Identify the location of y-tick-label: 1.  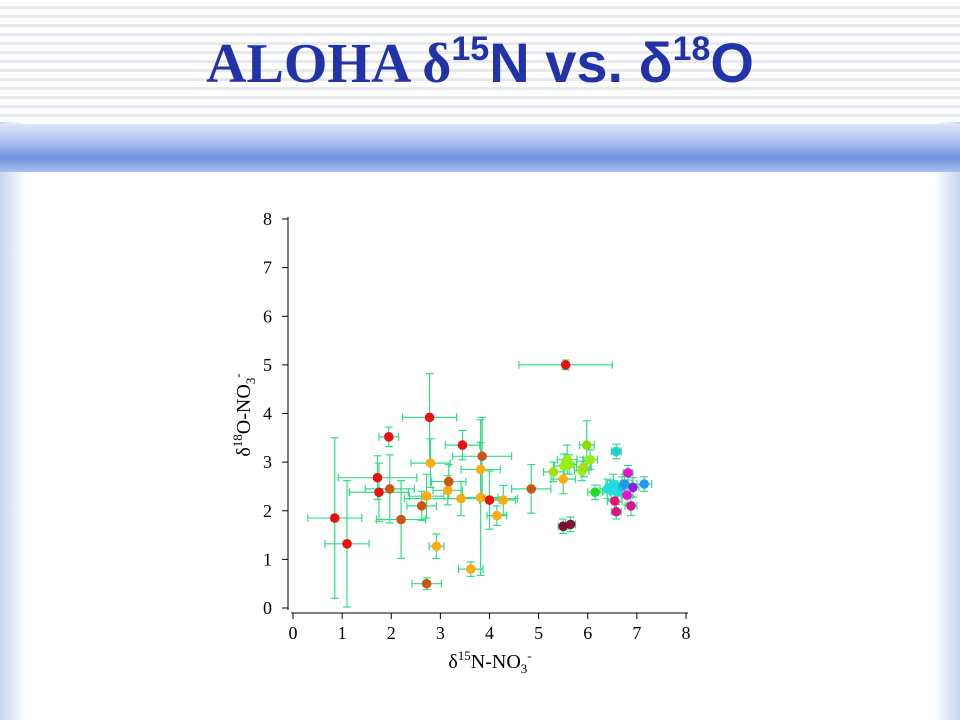
(267, 559).